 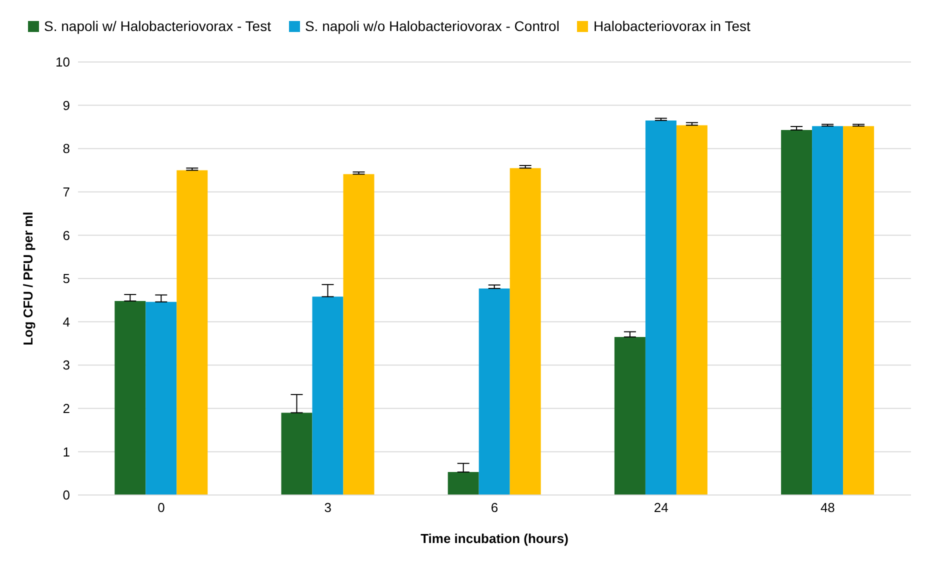 What do you see at coordinates (66, 278) in the screenshot?
I see `y-tick-label: 5` at bounding box center [66, 278].